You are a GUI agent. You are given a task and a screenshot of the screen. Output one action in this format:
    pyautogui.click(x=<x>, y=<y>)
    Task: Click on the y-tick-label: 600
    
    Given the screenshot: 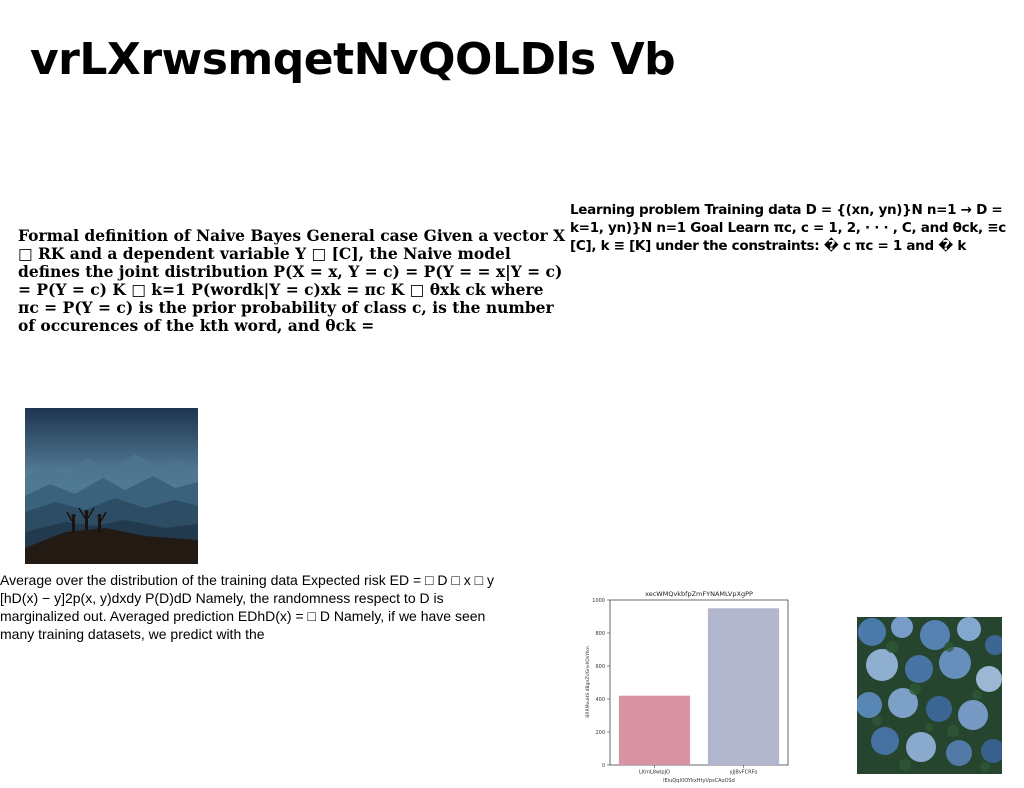 What is the action you would take?
    pyautogui.click(x=600, y=667)
    